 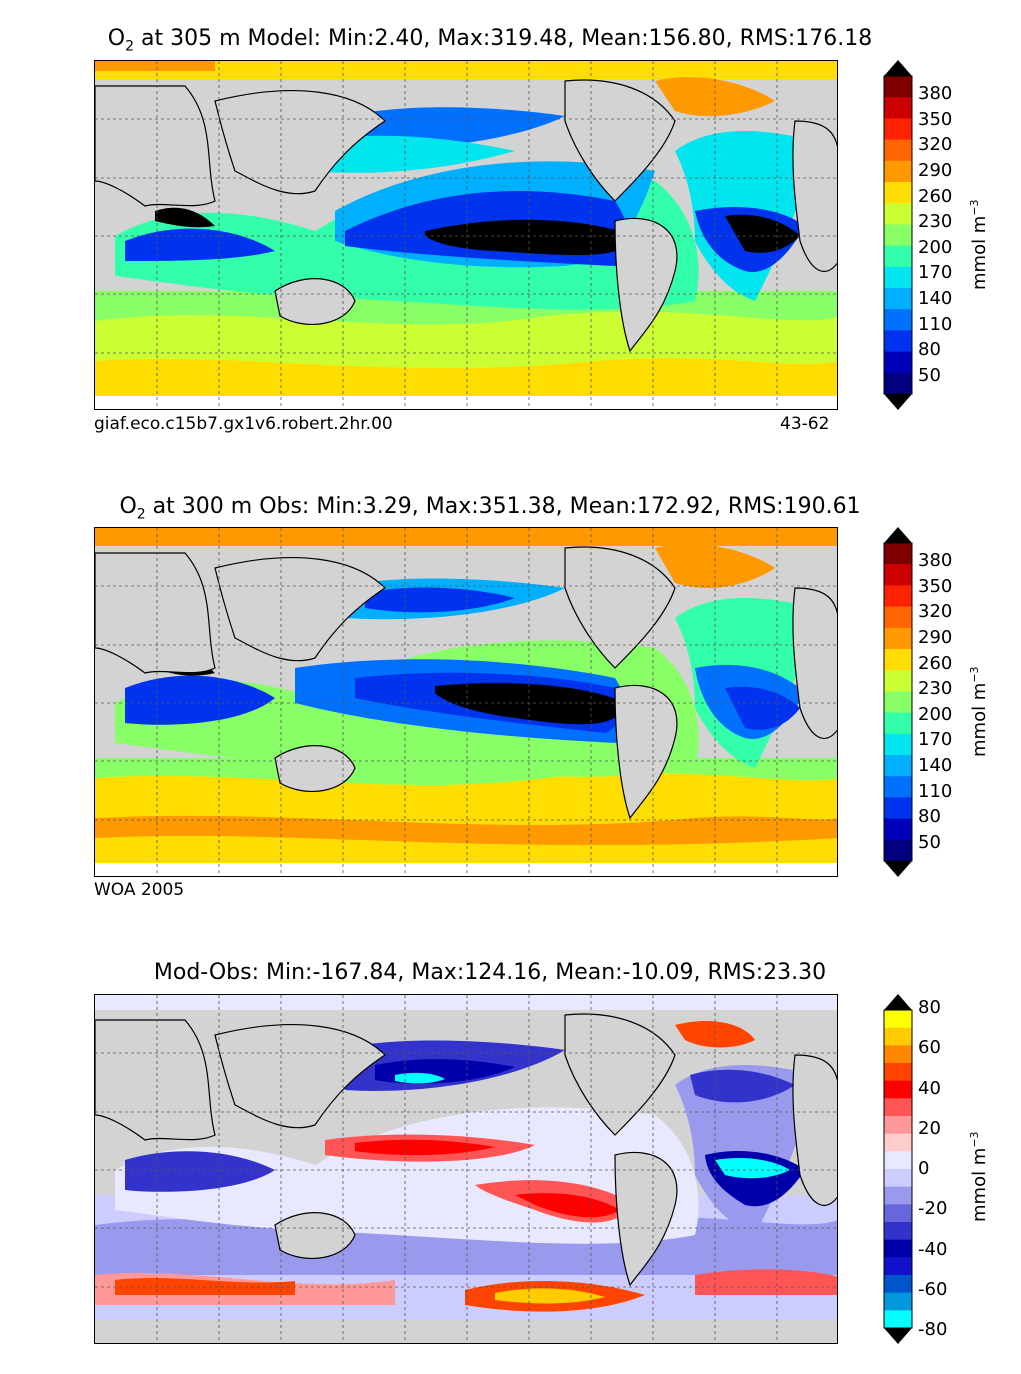 I want to click on colorbar-tick-label: 20, so click(x=929, y=1128).